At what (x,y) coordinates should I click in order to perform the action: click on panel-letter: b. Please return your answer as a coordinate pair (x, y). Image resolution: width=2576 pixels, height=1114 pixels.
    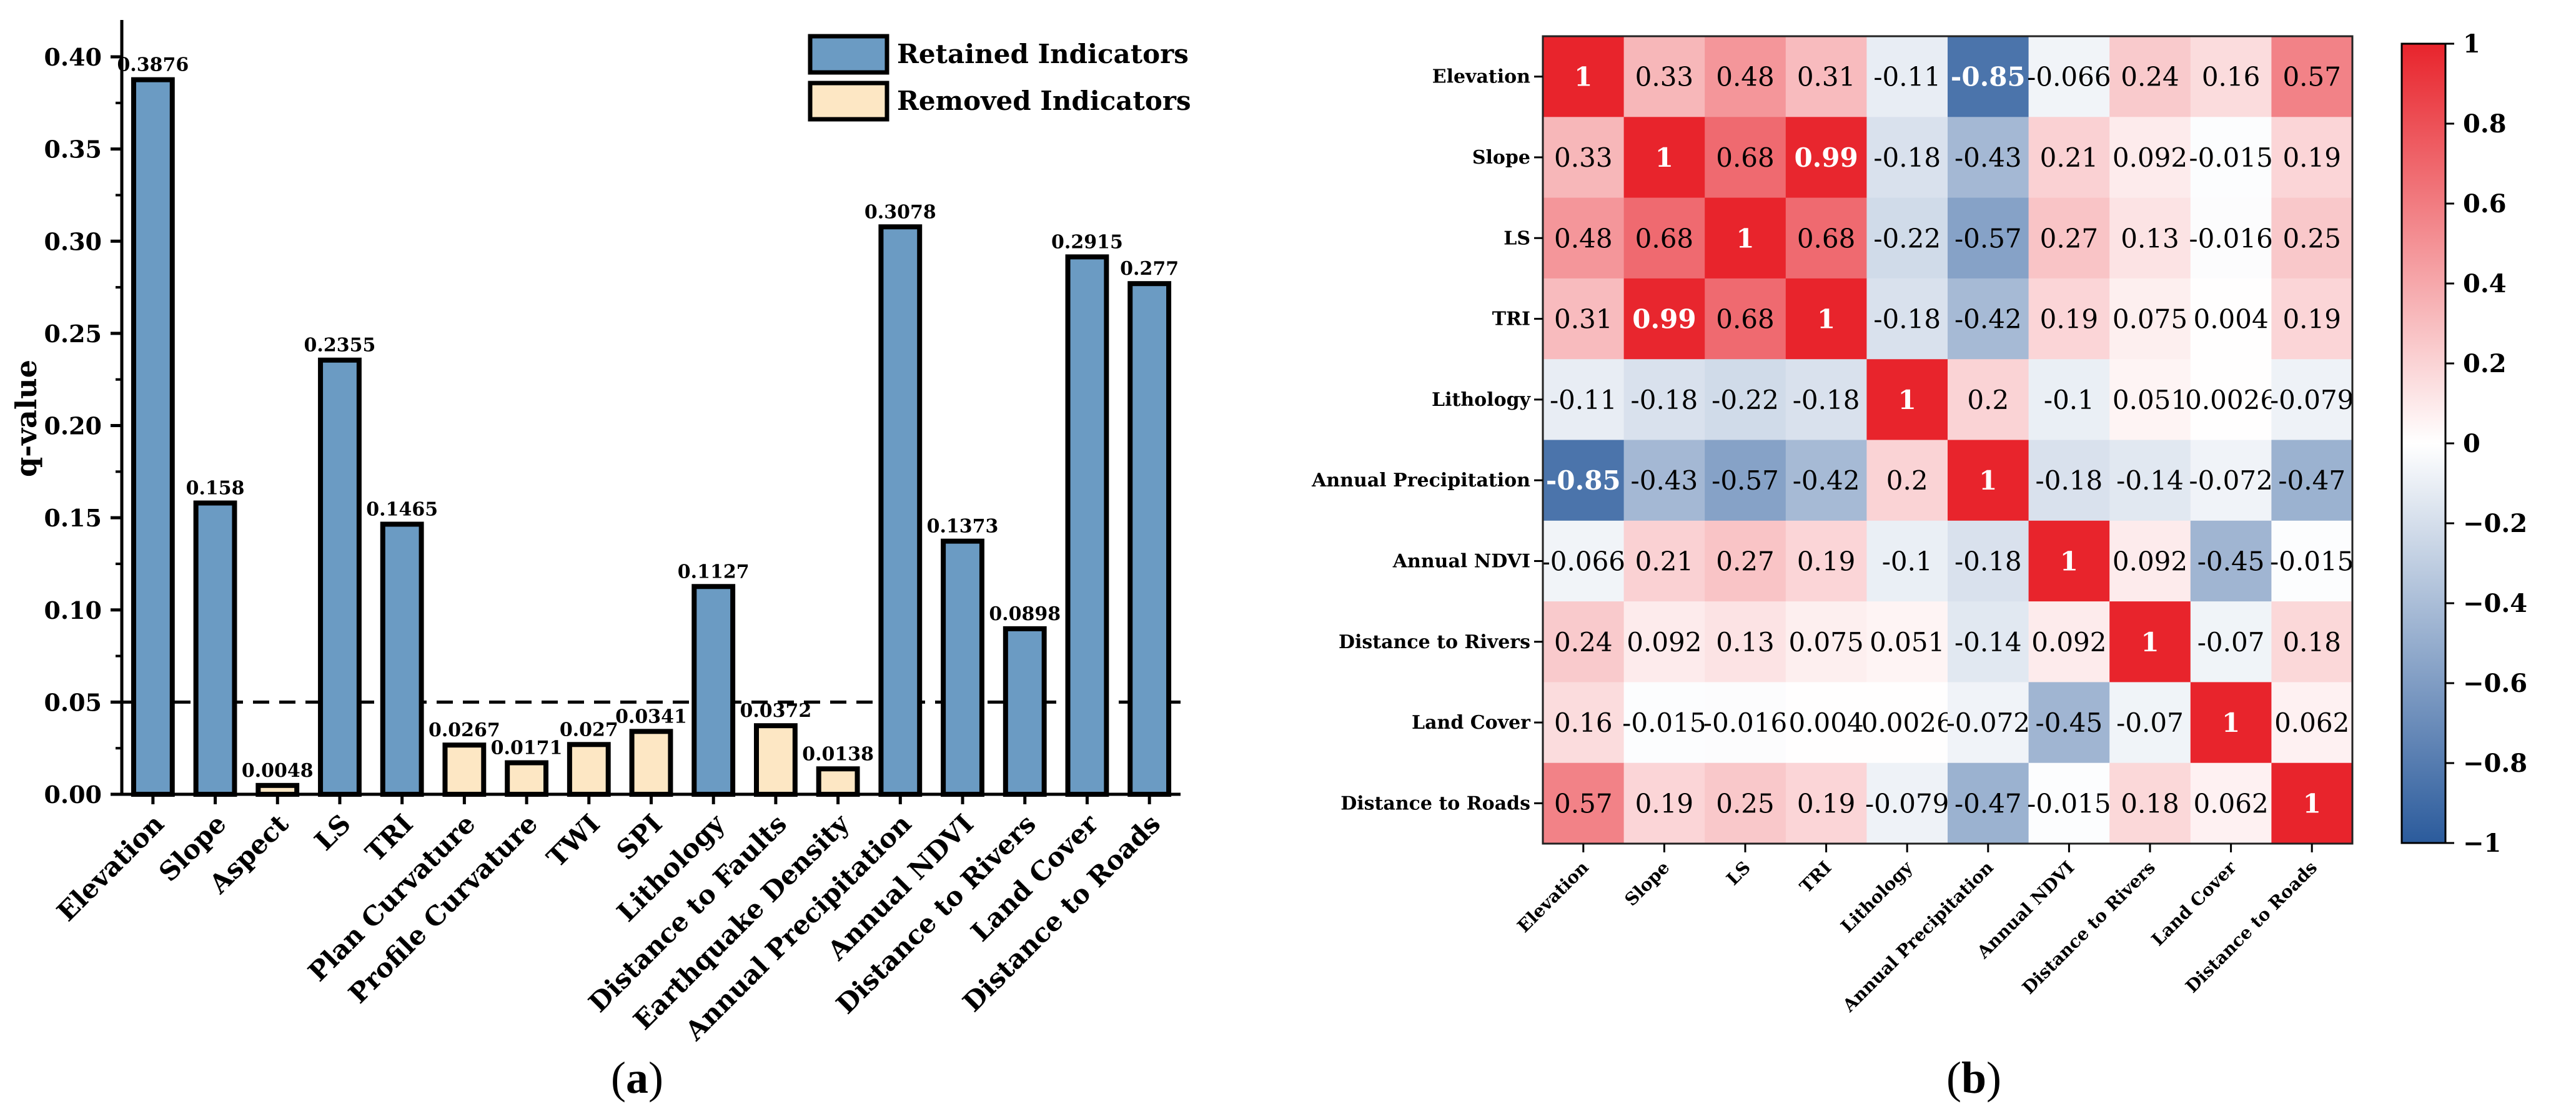
    Looking at the image, I should click on (1973, 1078).